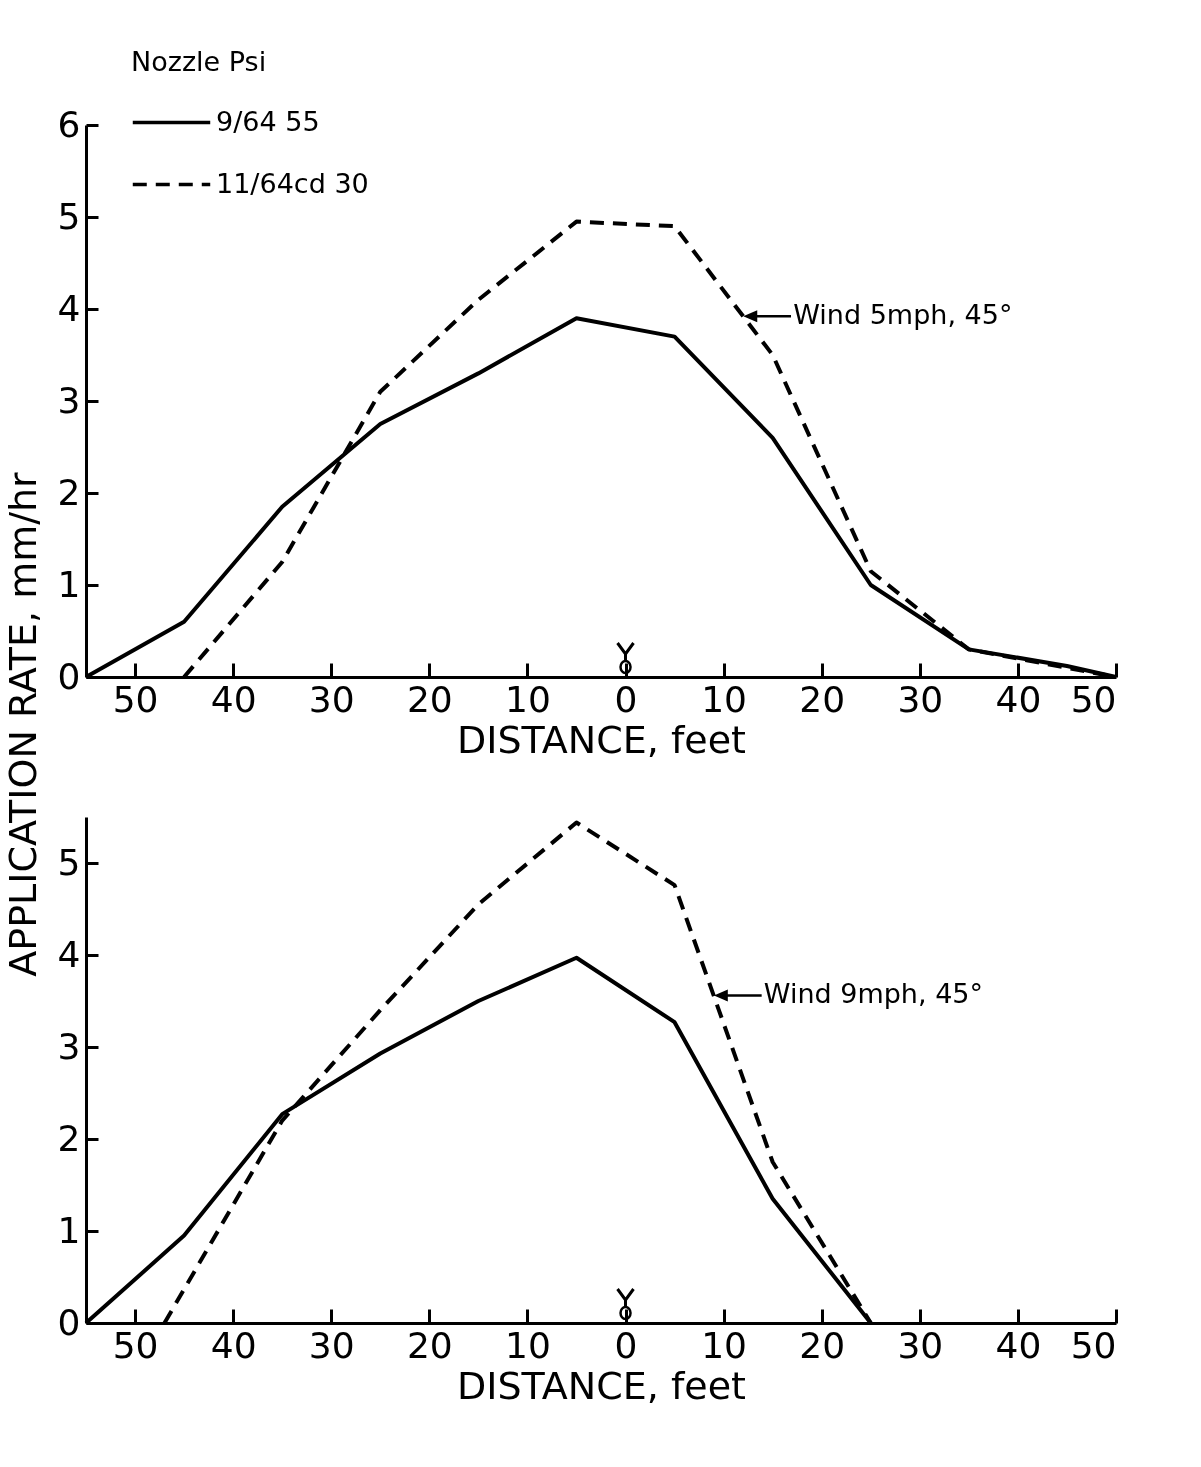  I want to click on legend-label: 11/64cd 30, so click(292, 183).